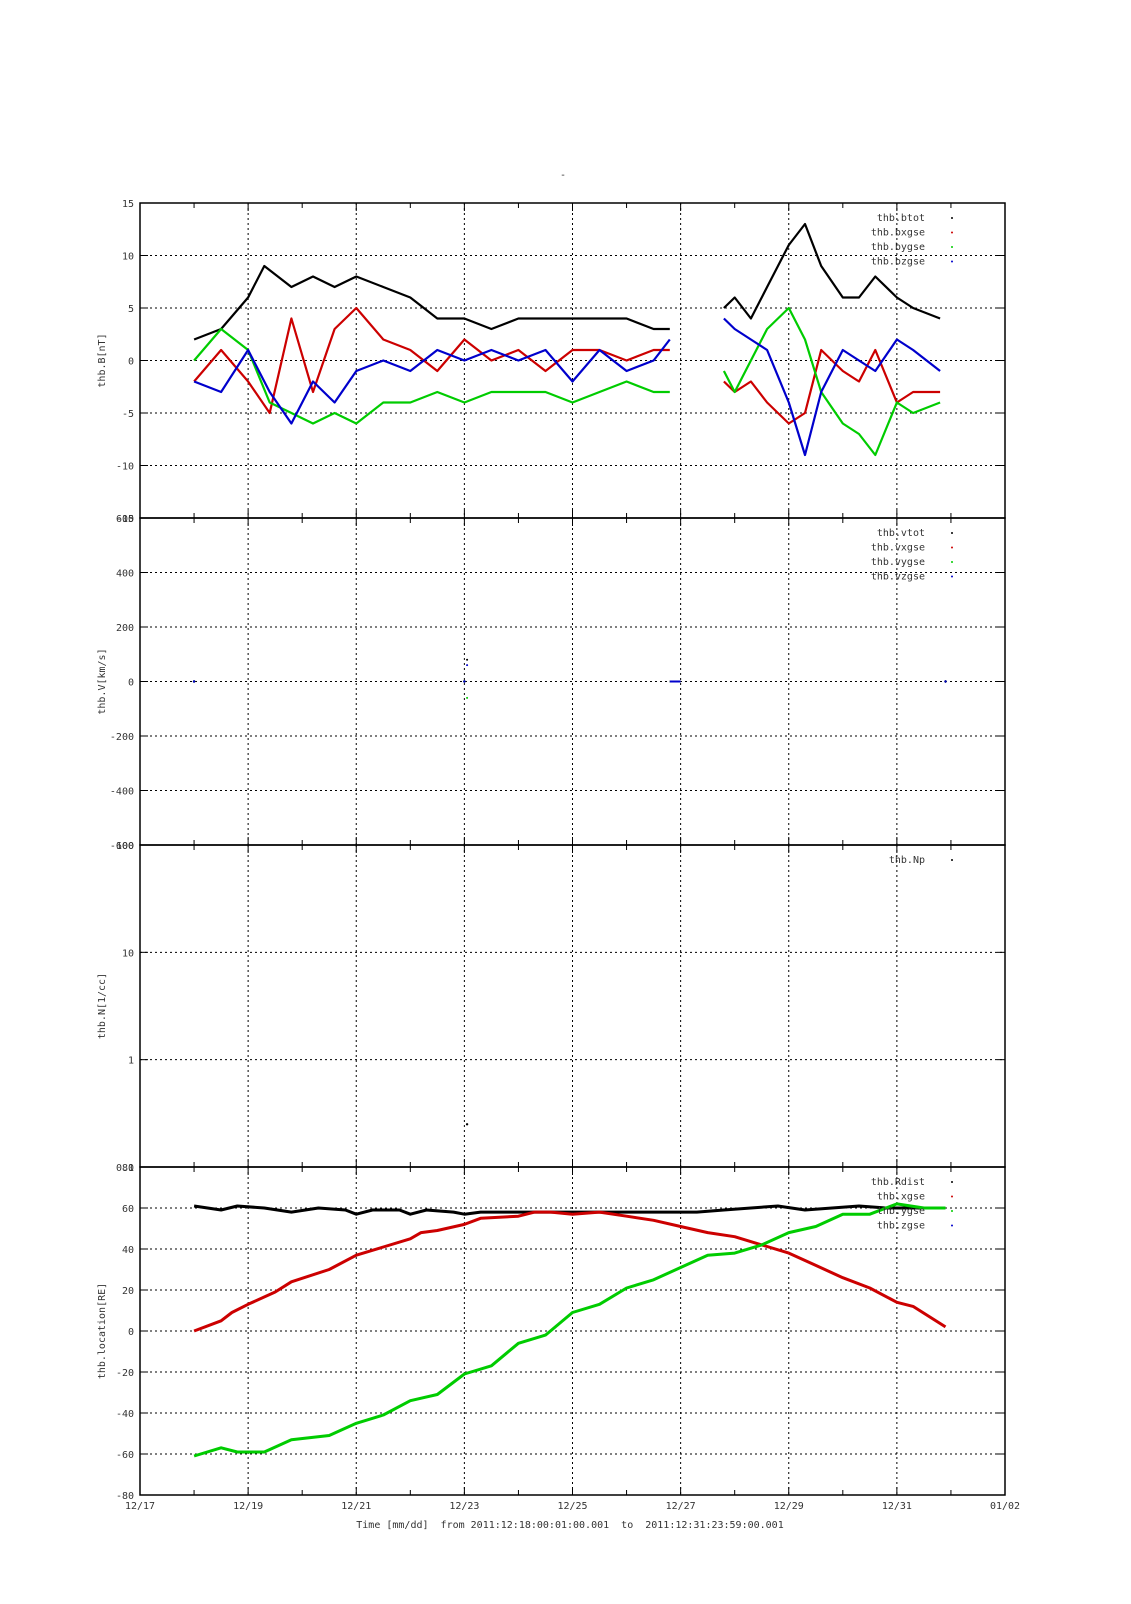 The height and width of the screenshot is (1604, 1131). I want to click on x-tick-label: 12/27, so click(681, 1506).